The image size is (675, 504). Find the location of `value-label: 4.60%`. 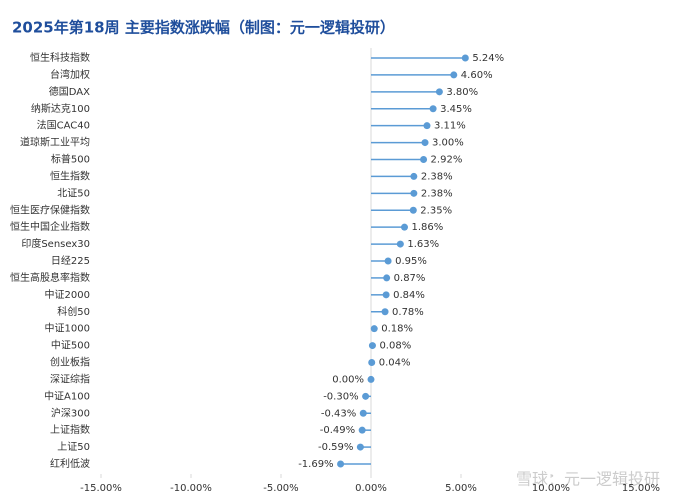

value-label: 4.60% is located at coordinates (477, 75).